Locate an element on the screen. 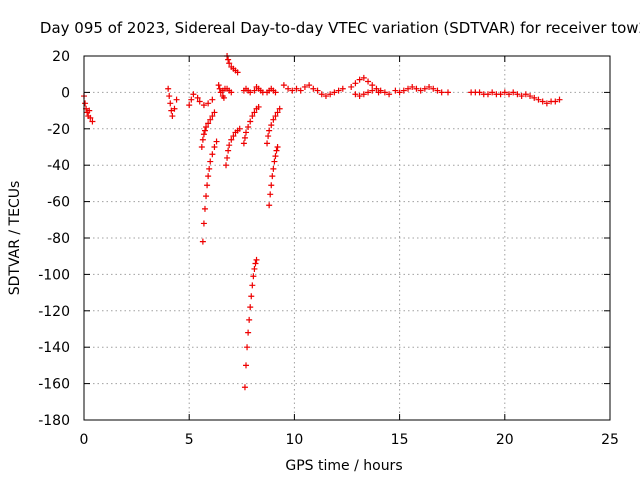 Image resolution: width=640 pixels, height=480 pixels. series-arc-a is located at coordinates (88, 109).